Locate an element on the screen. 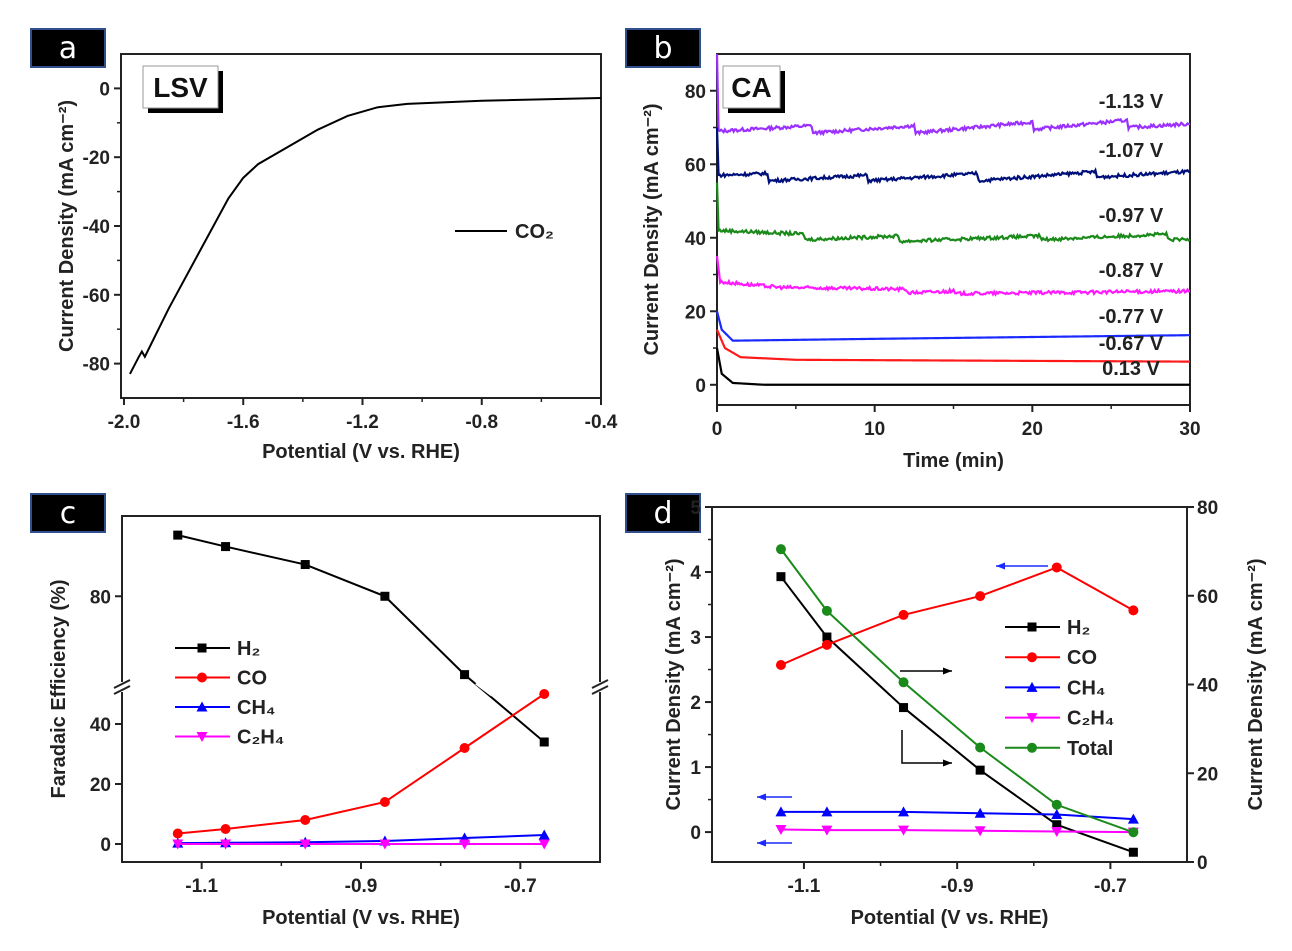  legend-label-d: C₂H₄ is located at coordinates (1090, 719).